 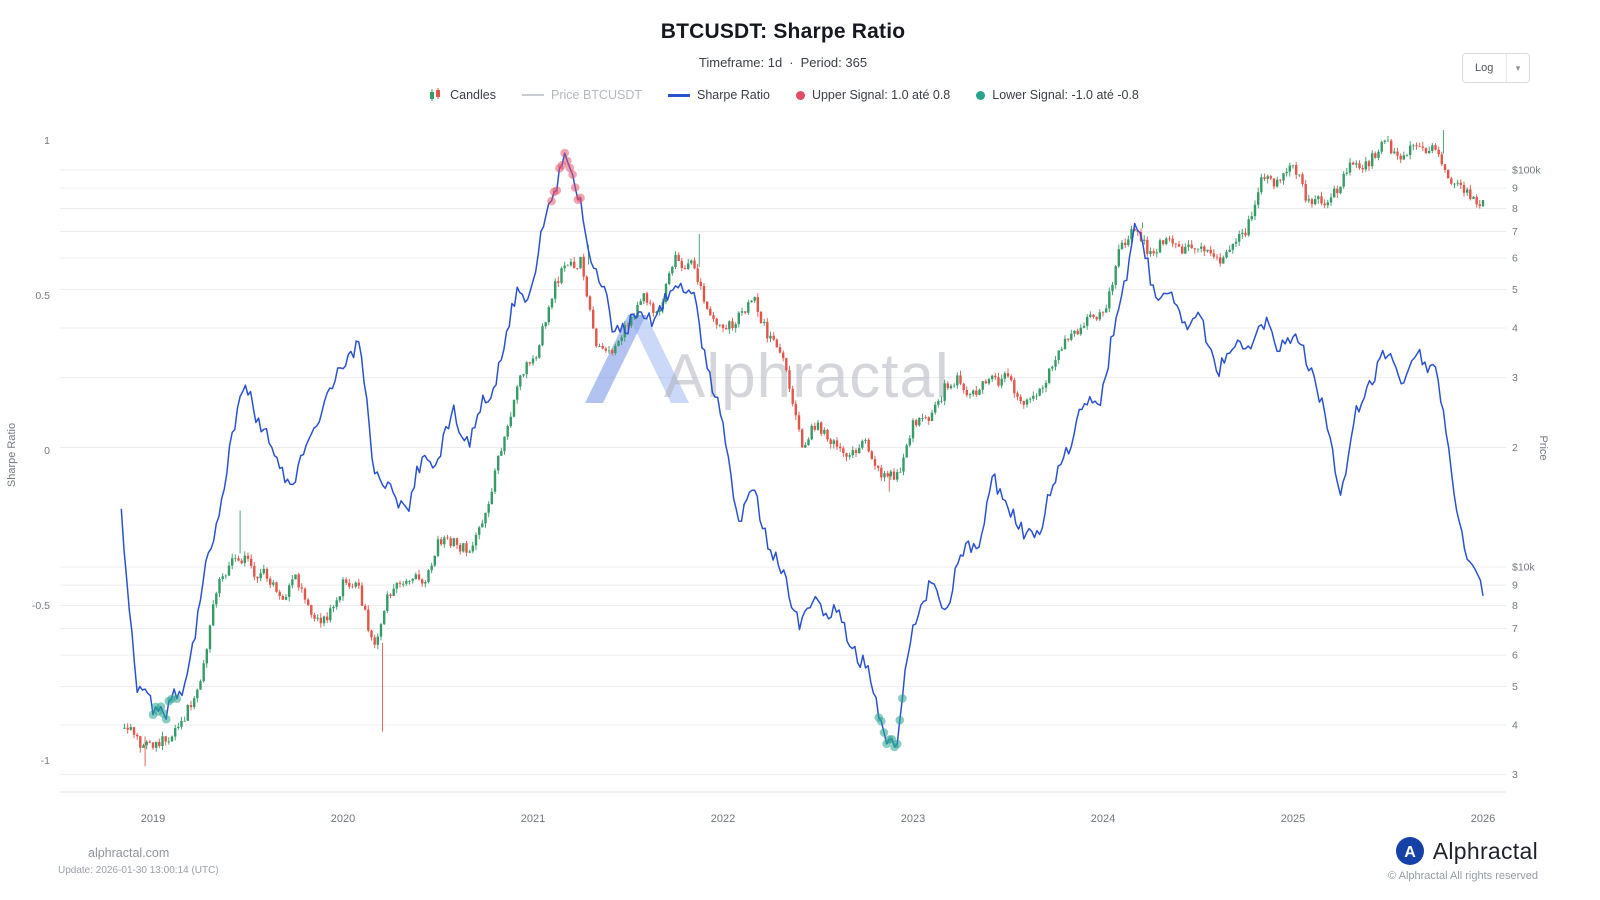 I want to click on svg-text: 0.5, so click(x=42, y=296).